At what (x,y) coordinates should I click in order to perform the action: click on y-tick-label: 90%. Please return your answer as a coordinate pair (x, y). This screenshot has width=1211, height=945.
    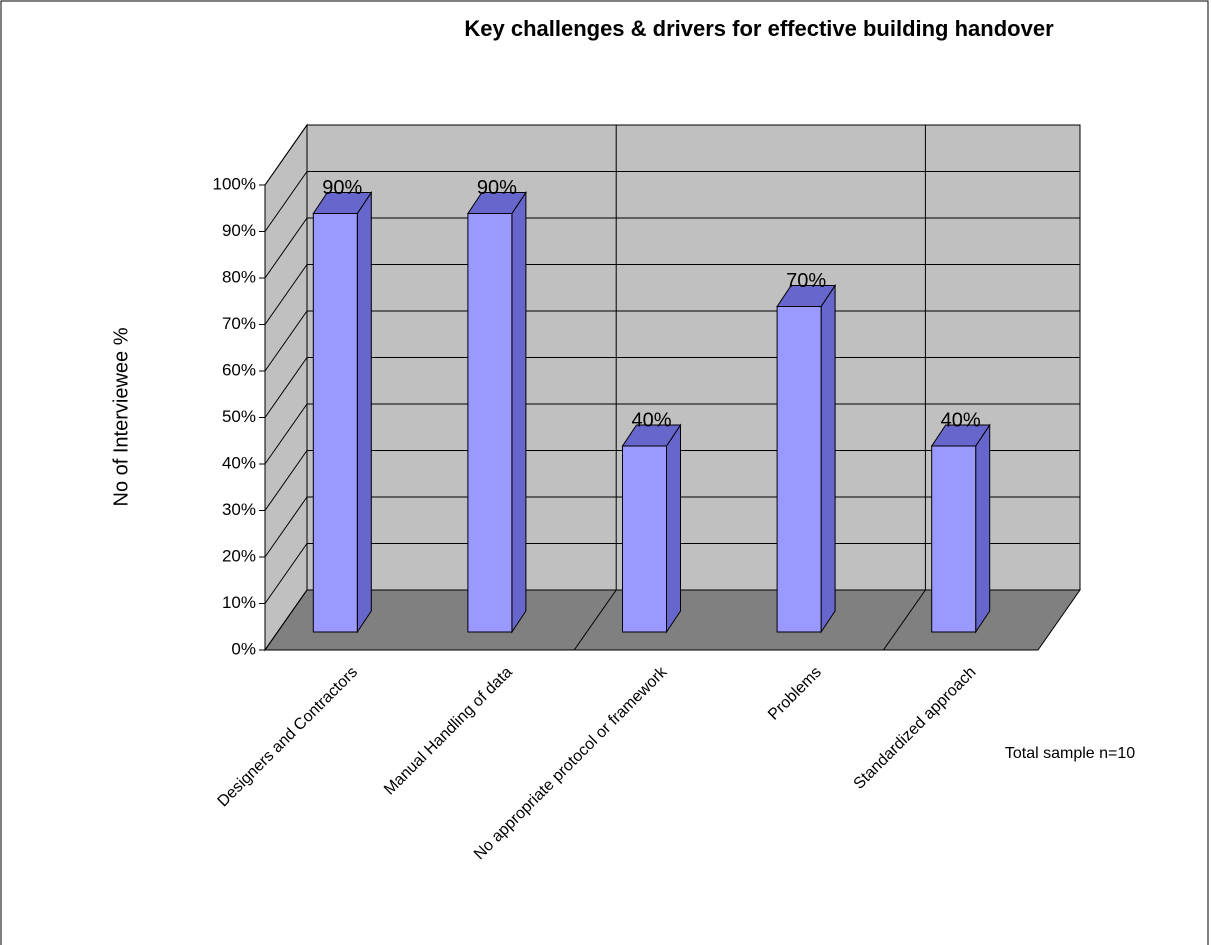
    Looking at the image, I should click on (239, 230).